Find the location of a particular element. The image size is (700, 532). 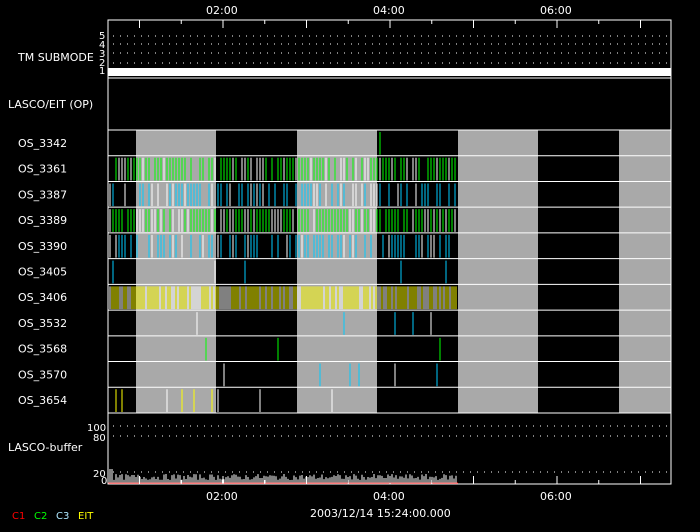

legend-c2: C2 is located at coordinates (40, 516).